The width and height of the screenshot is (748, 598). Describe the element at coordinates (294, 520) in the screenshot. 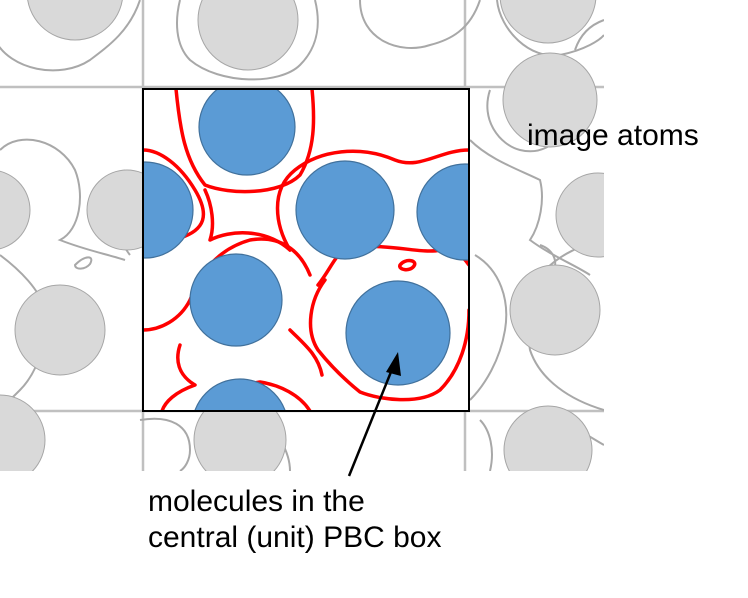

I see `molecules-label: molecules in the central (unit) PBC box` at that location.